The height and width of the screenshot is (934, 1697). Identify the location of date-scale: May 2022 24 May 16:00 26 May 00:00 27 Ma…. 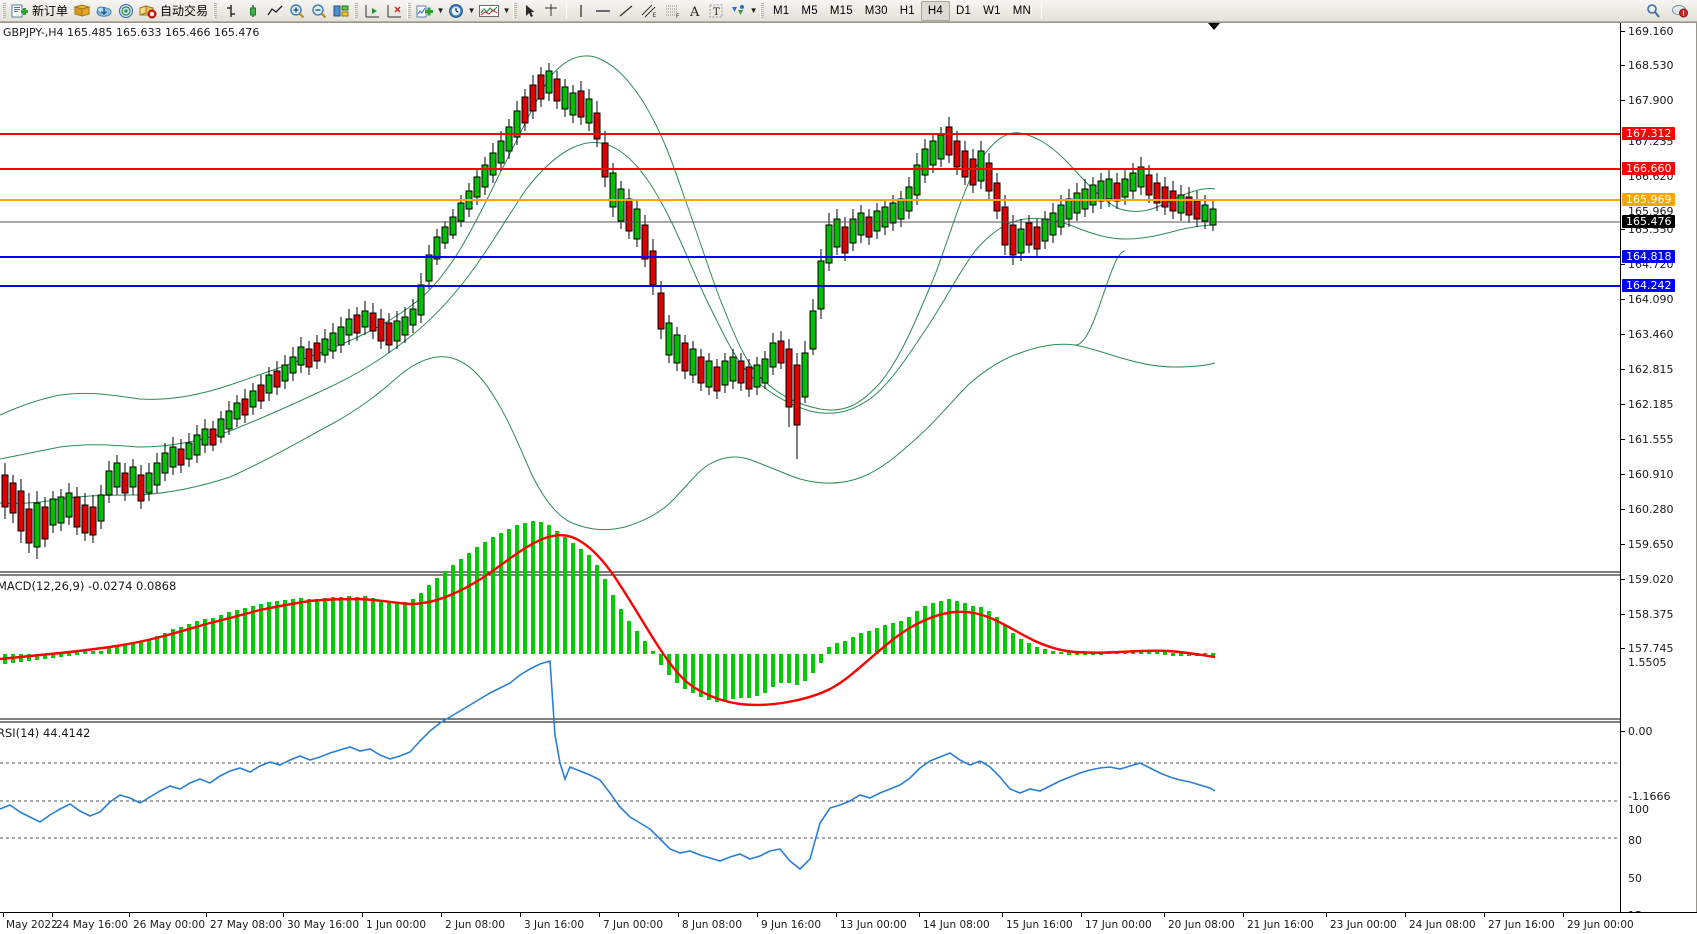
(848, 923).